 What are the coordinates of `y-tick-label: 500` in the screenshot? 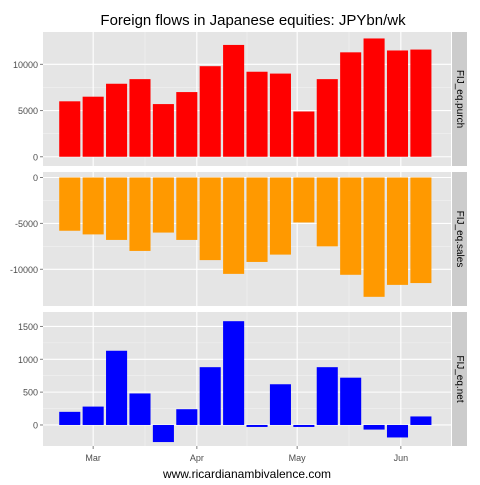 It's located at (30, 393).